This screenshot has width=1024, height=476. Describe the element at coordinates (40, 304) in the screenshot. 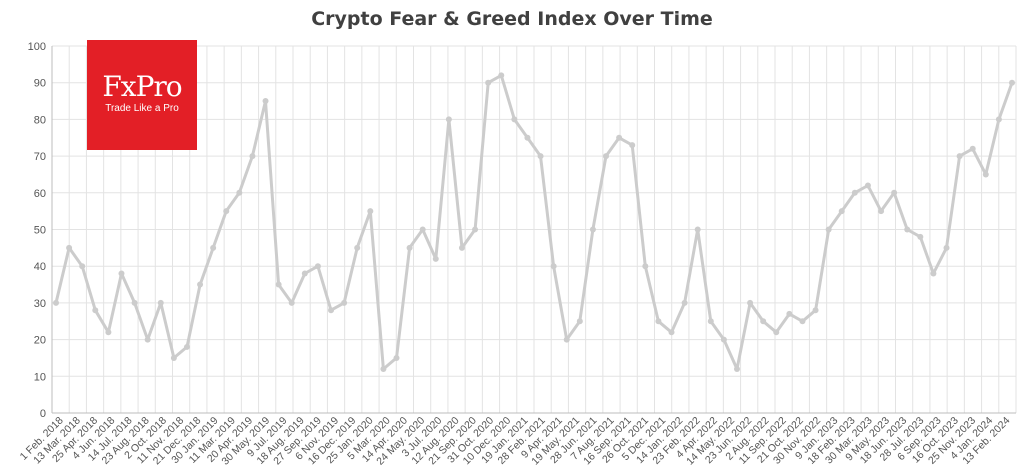

I see `y-tick-label: 30` at that location.